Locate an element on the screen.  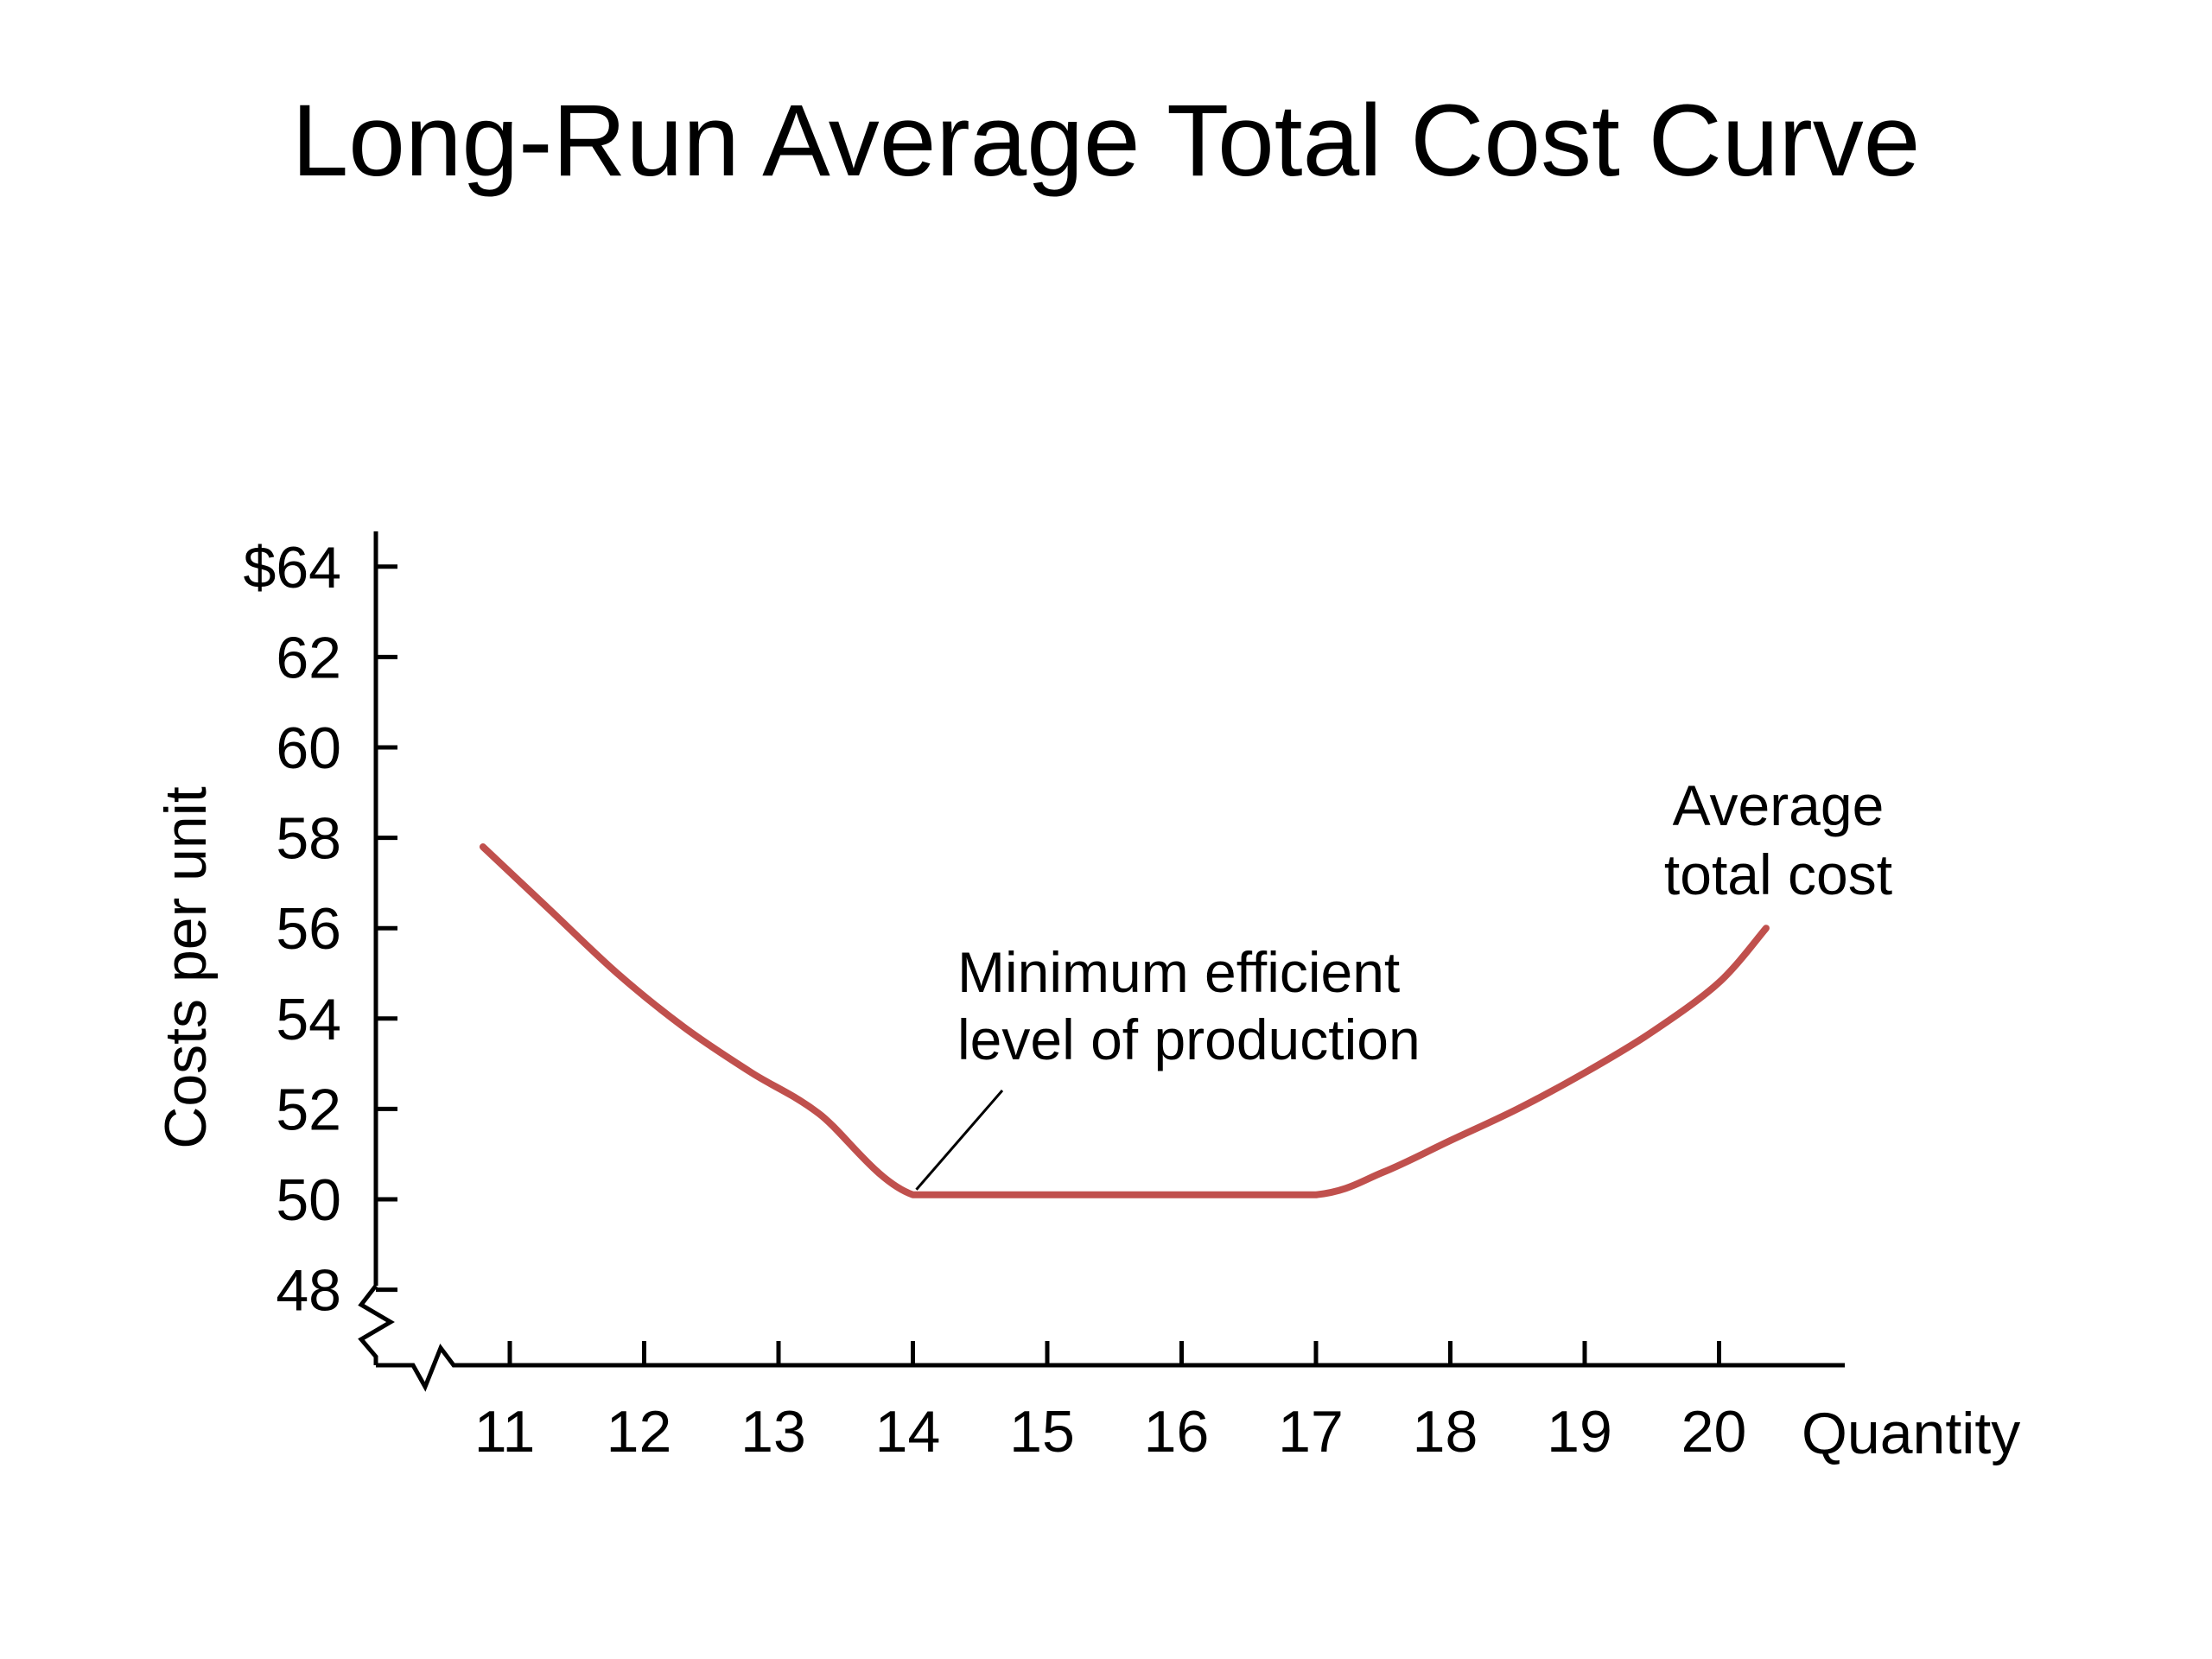
y-tick-label: 56 is located at coordinates (308, 929).